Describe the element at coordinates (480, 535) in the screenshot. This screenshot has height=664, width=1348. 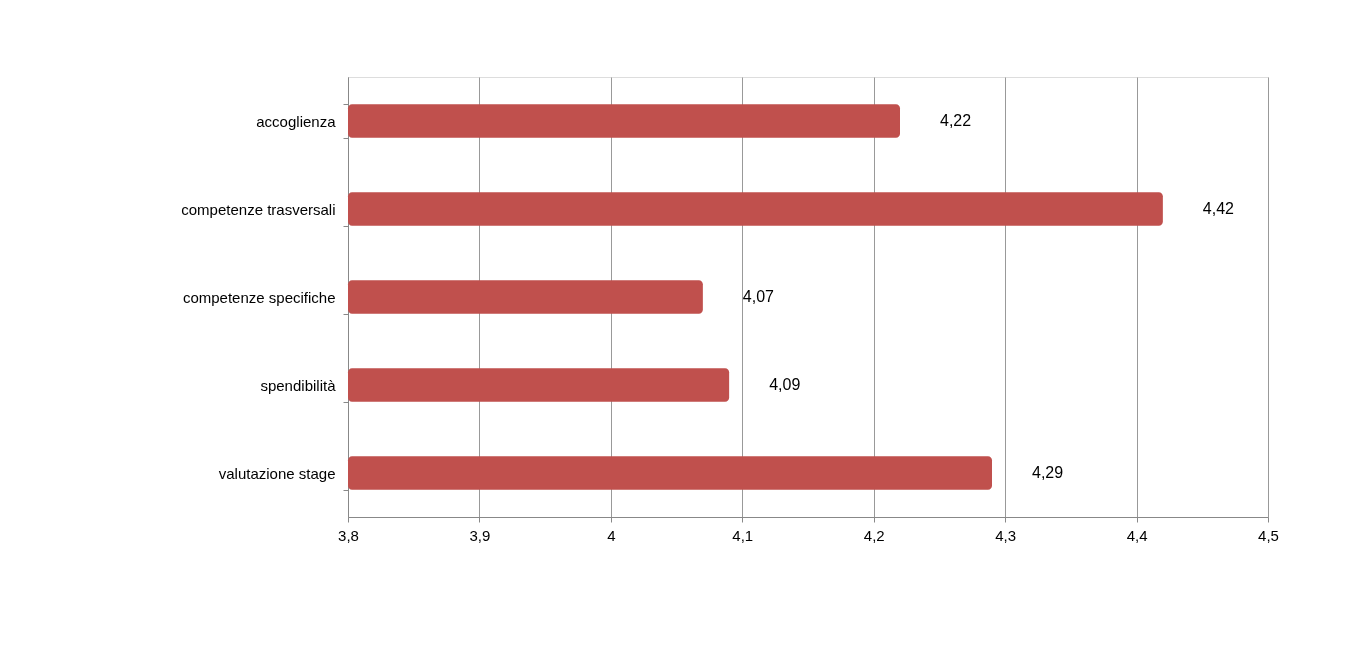
I see `x-tick-label: 3,9` at that location.